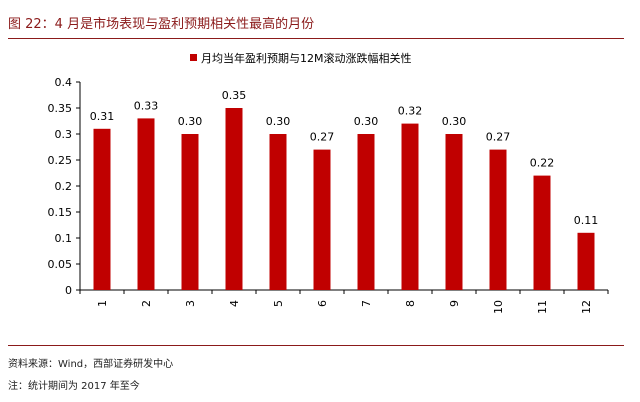  What do you see at coordinates (542, 163) in the screenshot?
I see `data-label: 0.22` at bounding box center [542, 163].